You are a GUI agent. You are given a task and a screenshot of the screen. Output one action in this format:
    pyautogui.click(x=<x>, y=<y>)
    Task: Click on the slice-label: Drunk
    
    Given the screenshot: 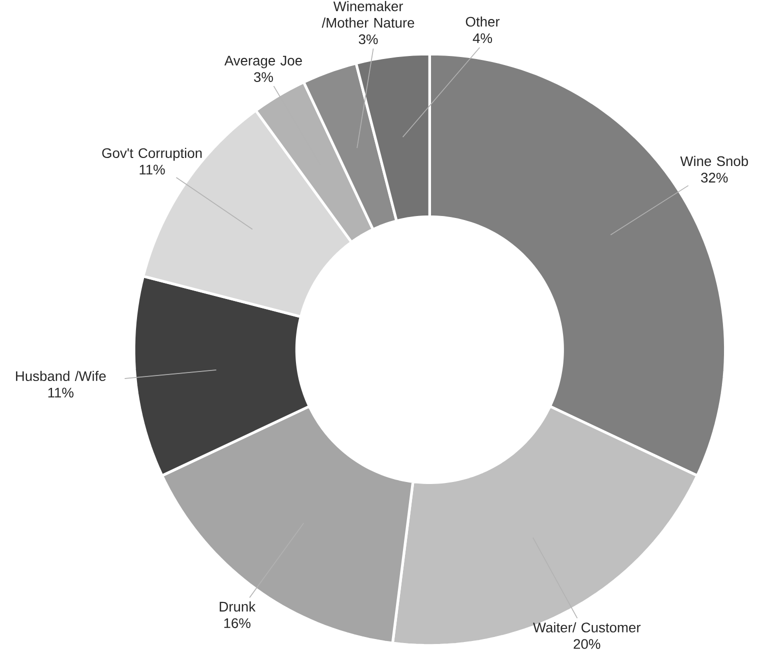 What is the action you would take?
    pyautogui.click(x=238, y=606)
    